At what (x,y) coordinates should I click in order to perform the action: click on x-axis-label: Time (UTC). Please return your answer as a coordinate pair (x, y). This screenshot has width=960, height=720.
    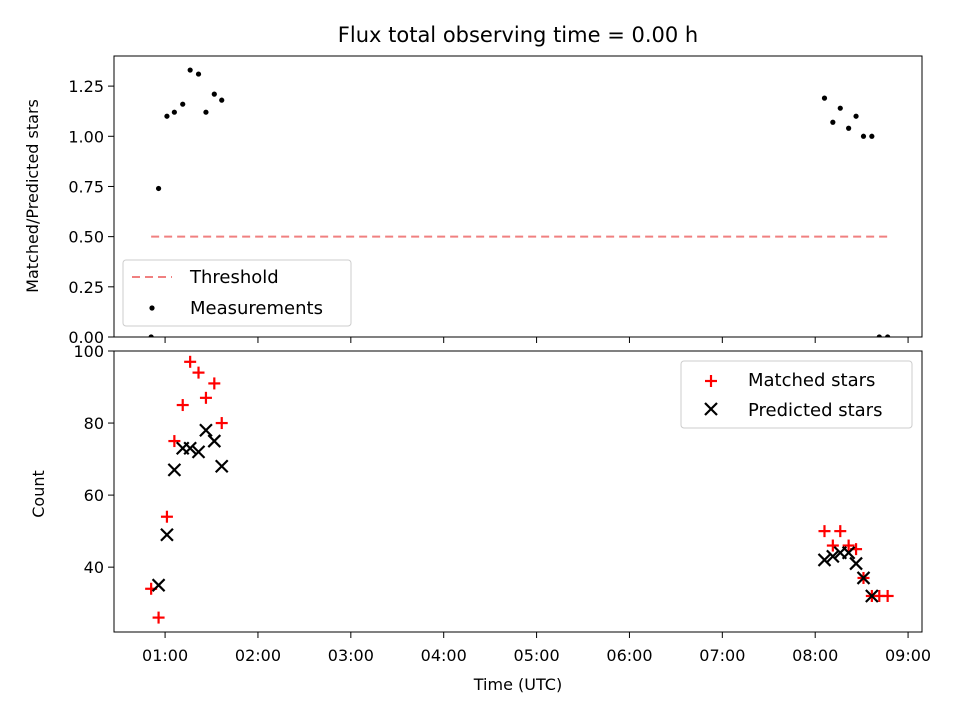
    Looking at the image, I should click on (517, 684).